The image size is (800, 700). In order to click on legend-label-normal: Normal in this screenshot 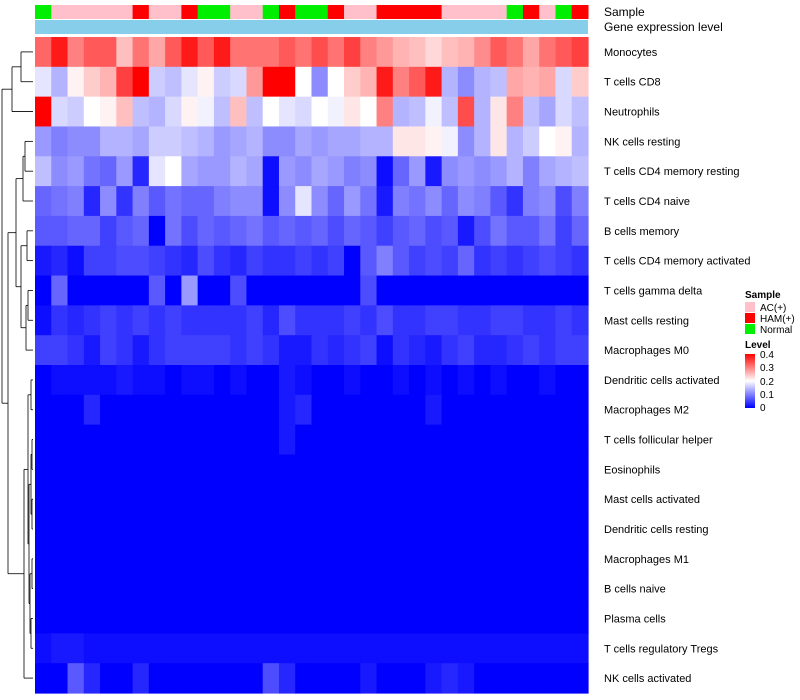, I will do `click(776, 330)`.